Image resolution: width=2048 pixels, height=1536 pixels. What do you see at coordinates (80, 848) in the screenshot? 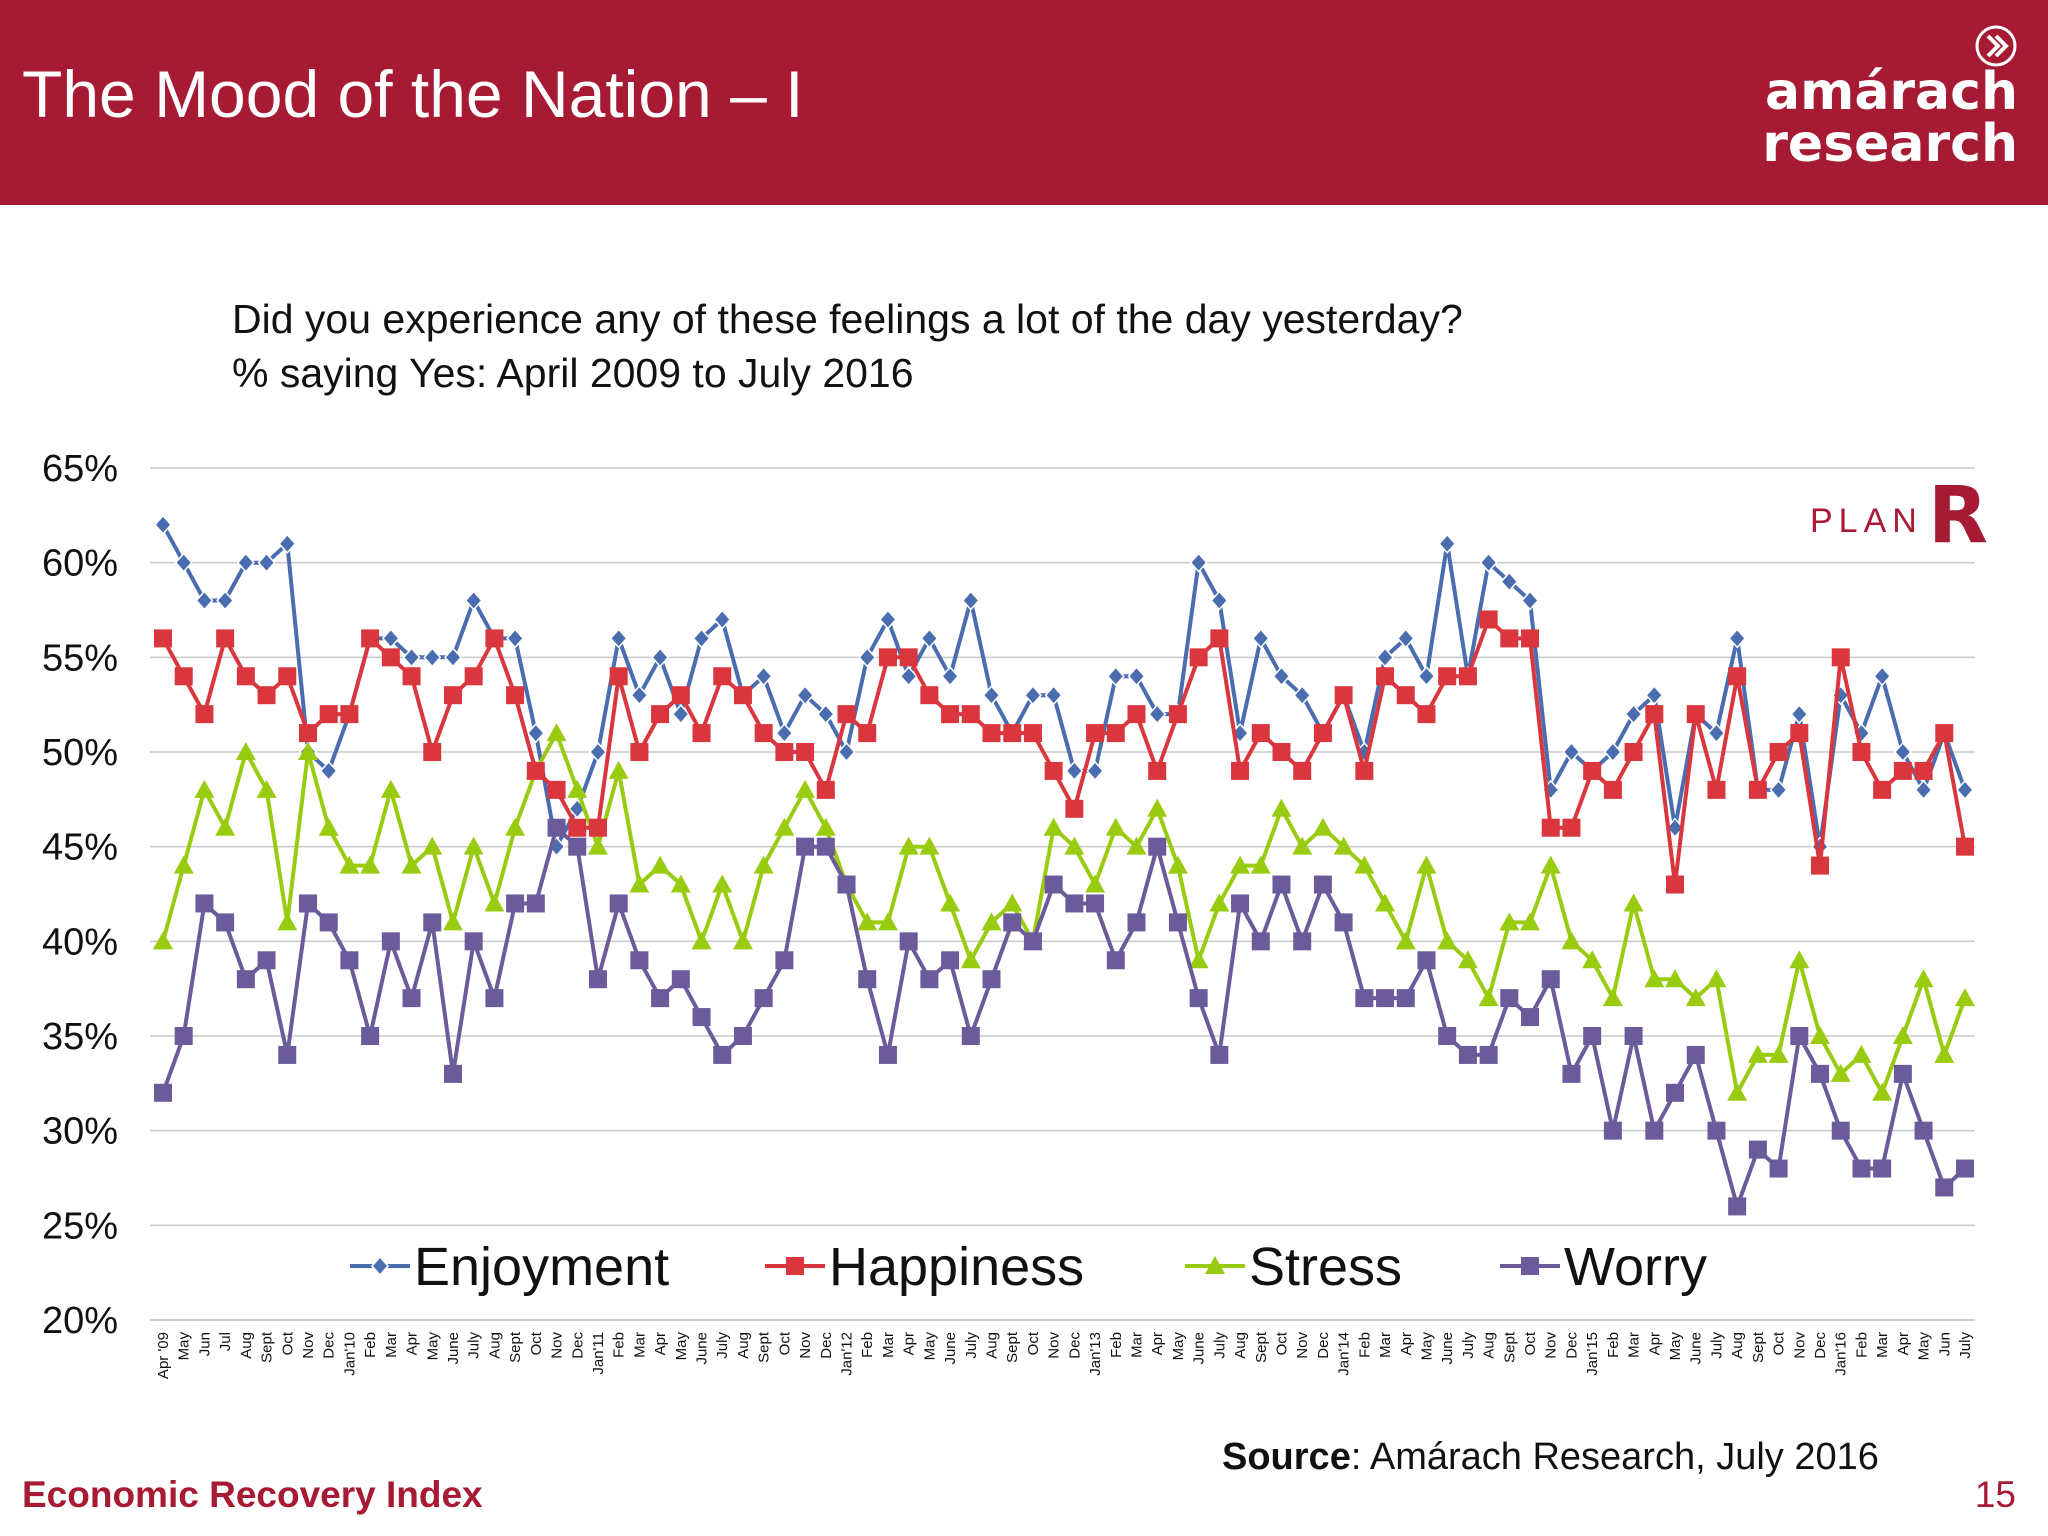
I see `y-tick-label: 45%` at bounding box center [80, 848].